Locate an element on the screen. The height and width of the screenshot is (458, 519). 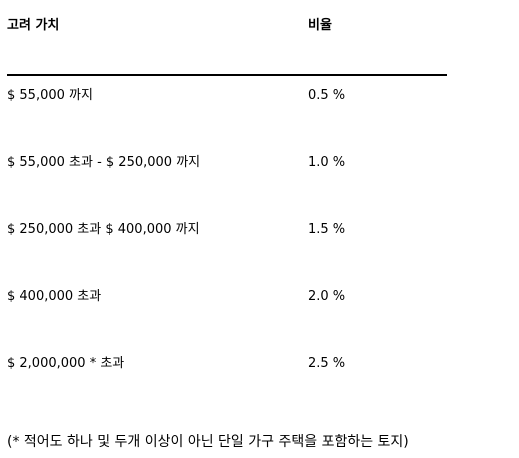
row-range: $ 55,000 초과 - $ 250,000 까지 is located at coordinates (104, 162).